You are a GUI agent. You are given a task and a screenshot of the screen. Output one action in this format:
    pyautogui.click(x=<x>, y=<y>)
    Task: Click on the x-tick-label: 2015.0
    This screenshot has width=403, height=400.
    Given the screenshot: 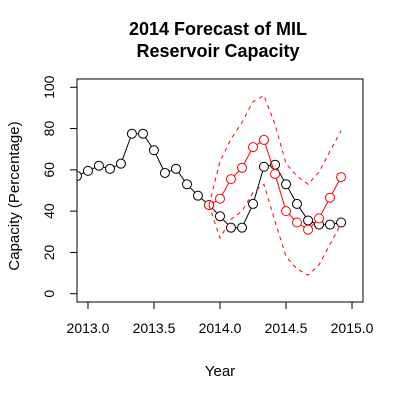 What is the action you would take?
    pyautogui.click(x=352, y=328)
    